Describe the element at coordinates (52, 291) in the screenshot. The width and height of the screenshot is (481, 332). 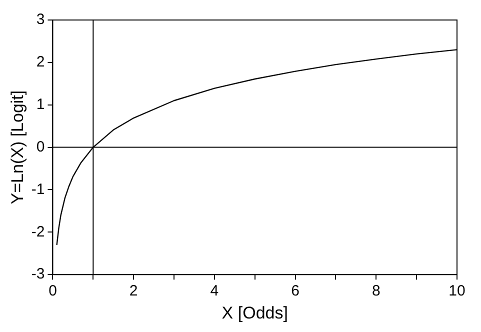
I see `x-tick-label: 0` at that location.